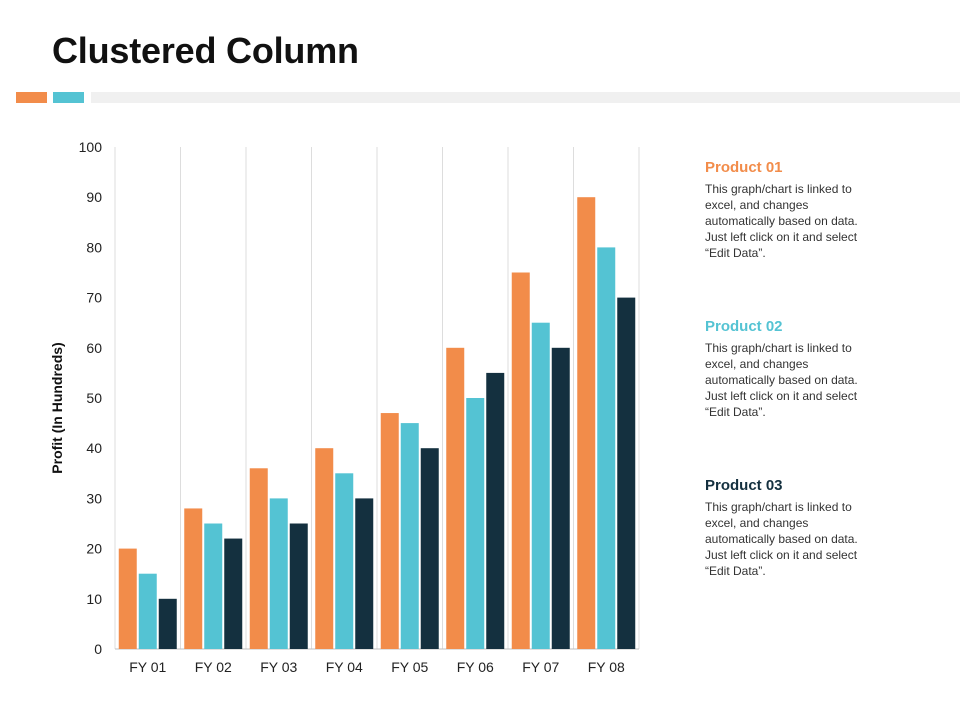  Describe the element at coordinates (213, 667) in the screenshot. I see `x-tick-label: FY 02` at that location.